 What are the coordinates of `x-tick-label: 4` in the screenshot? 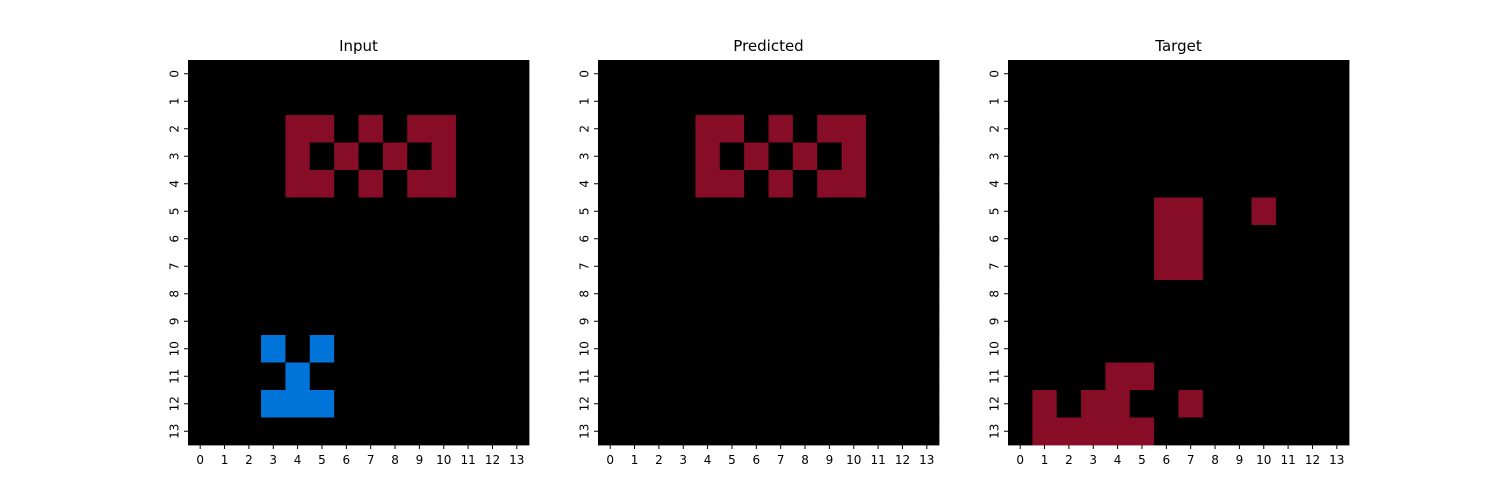 It's located at (1118, 460).